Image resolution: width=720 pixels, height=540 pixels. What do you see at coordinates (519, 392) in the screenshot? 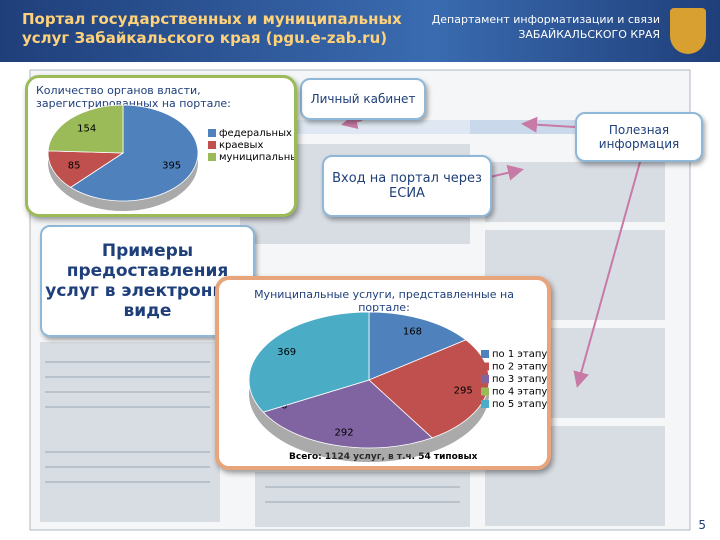
I see `legend-label: по 4 этапу` at bounding box center [519, 392].